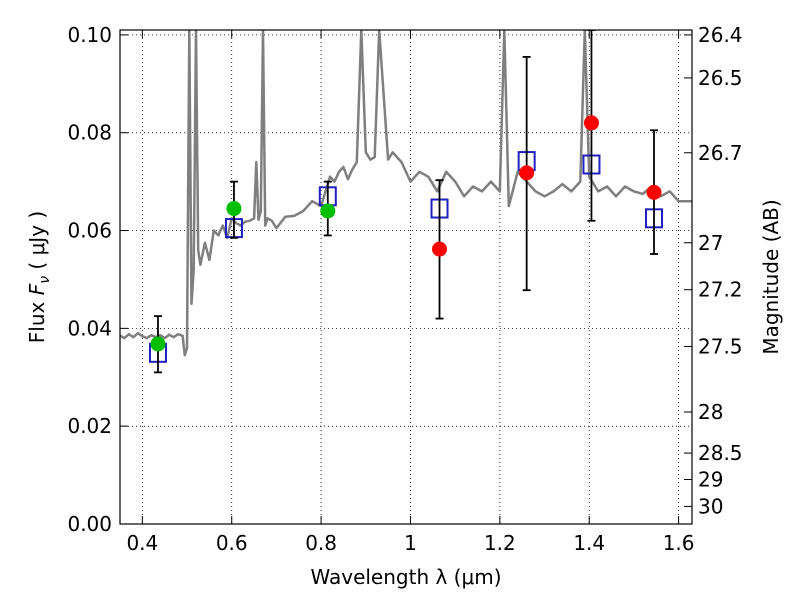  Describe the element at coordinates (89, 133) in the screenshot. I see `y-tick-label: 0.08` at that location.